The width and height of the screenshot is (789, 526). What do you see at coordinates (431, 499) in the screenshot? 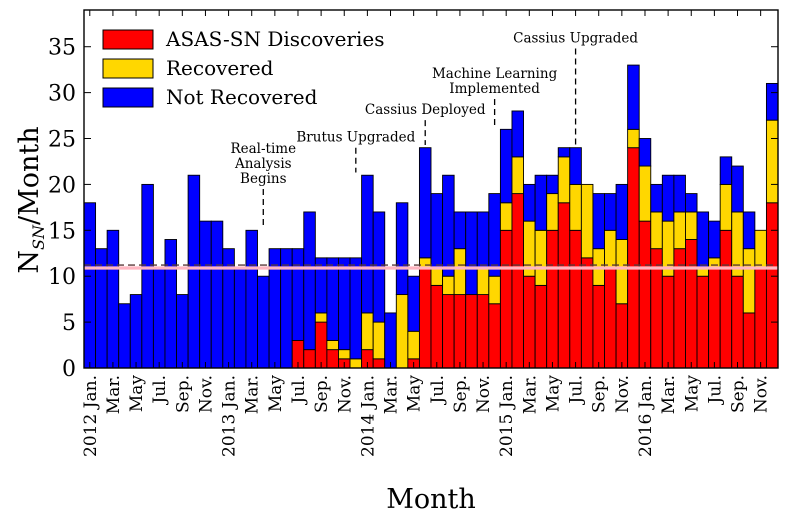
I see `x-axis-label: Month` at bounding box center [431, 499].